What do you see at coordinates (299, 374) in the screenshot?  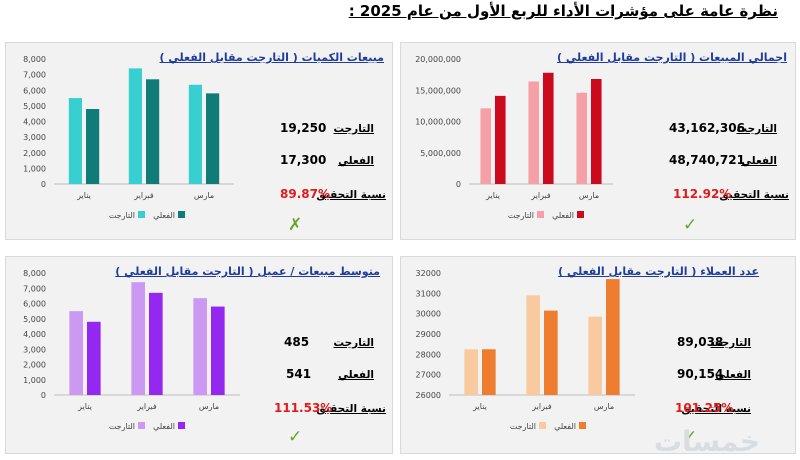 I see `actual-value: 541` at bounding box center [299, 374].